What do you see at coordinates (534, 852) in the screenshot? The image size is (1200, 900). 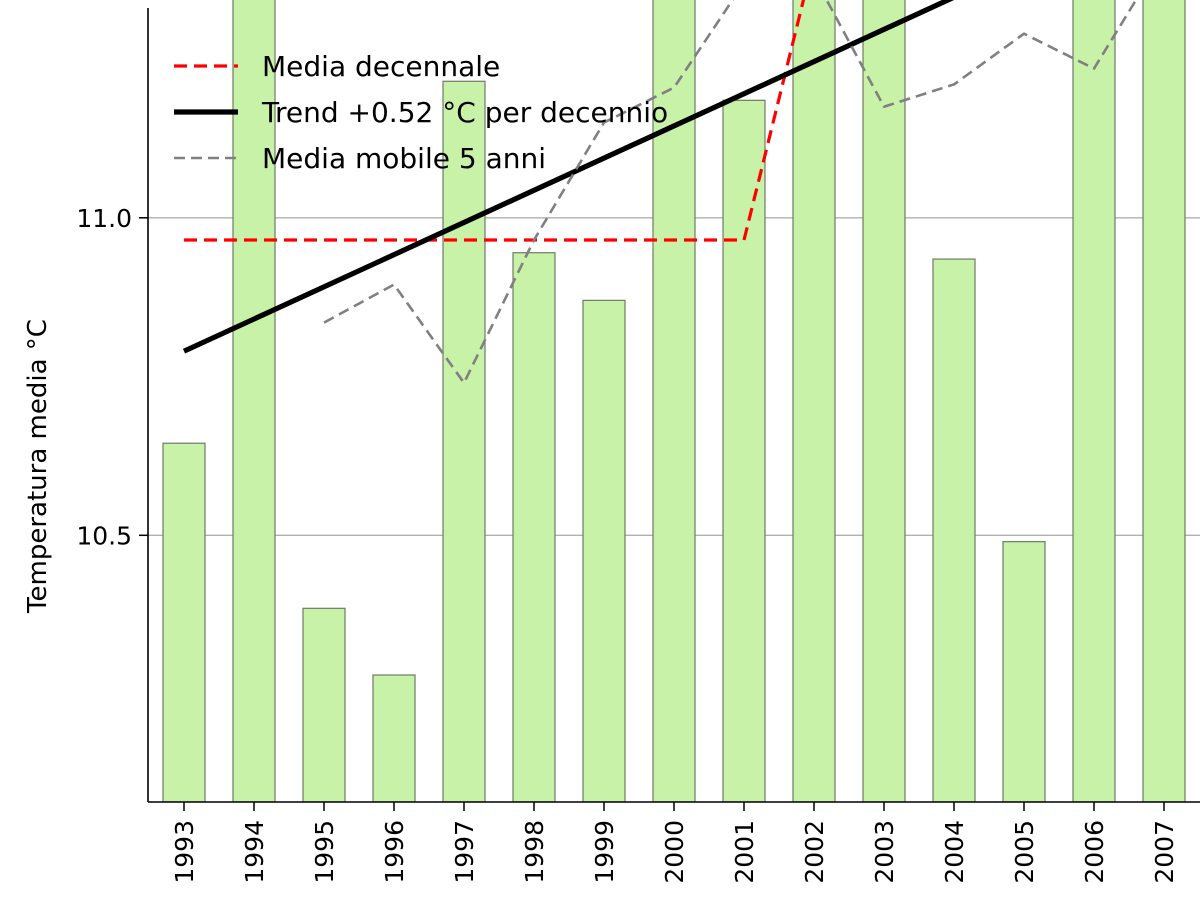 I see `x-tick-label: 1998` at bounding box center [534, 852].